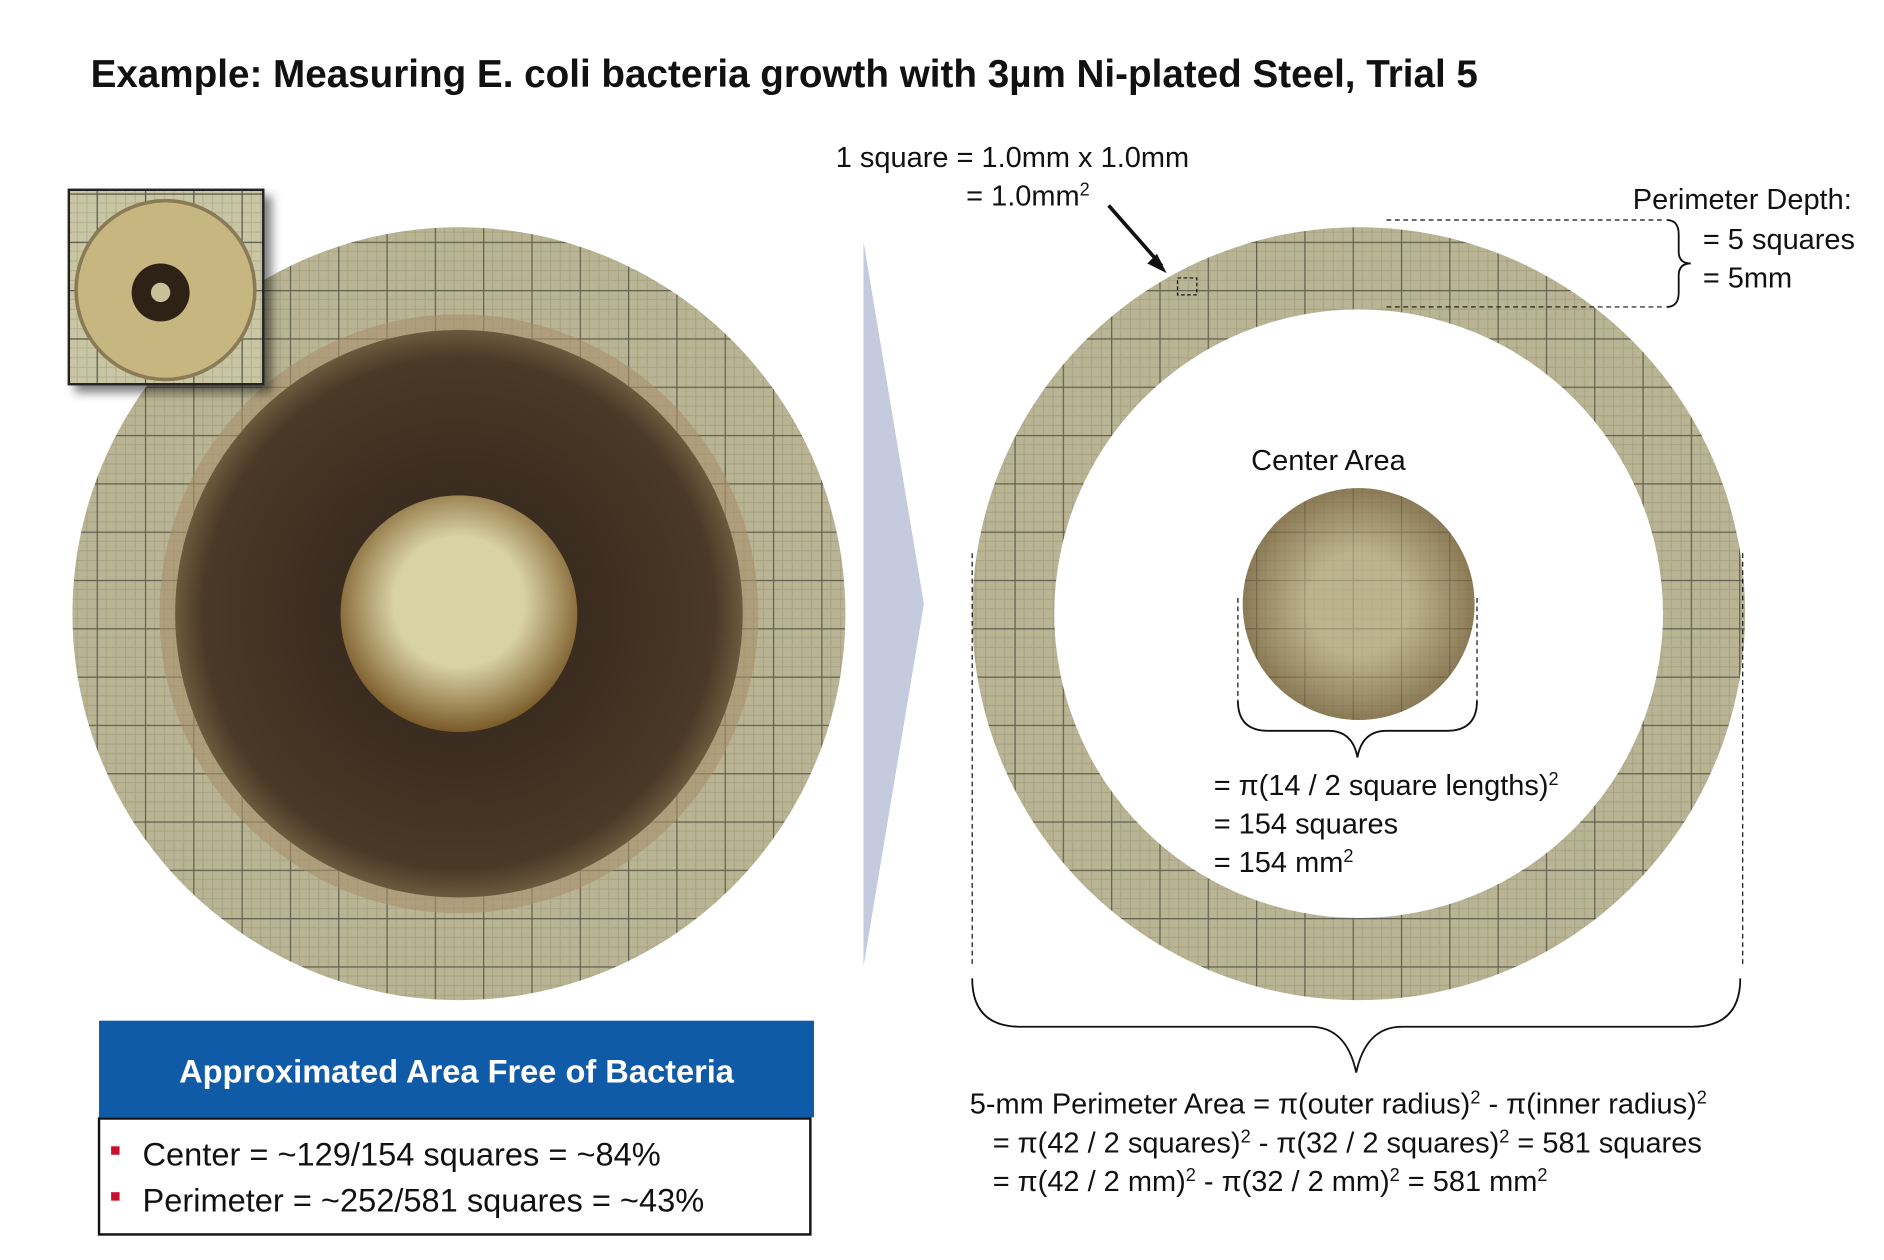 This screenshot has width=1884, height=1260. Describe the element at coordinates (1328, 461) in the screenshot. I see `center-label: Center Area` at that location.